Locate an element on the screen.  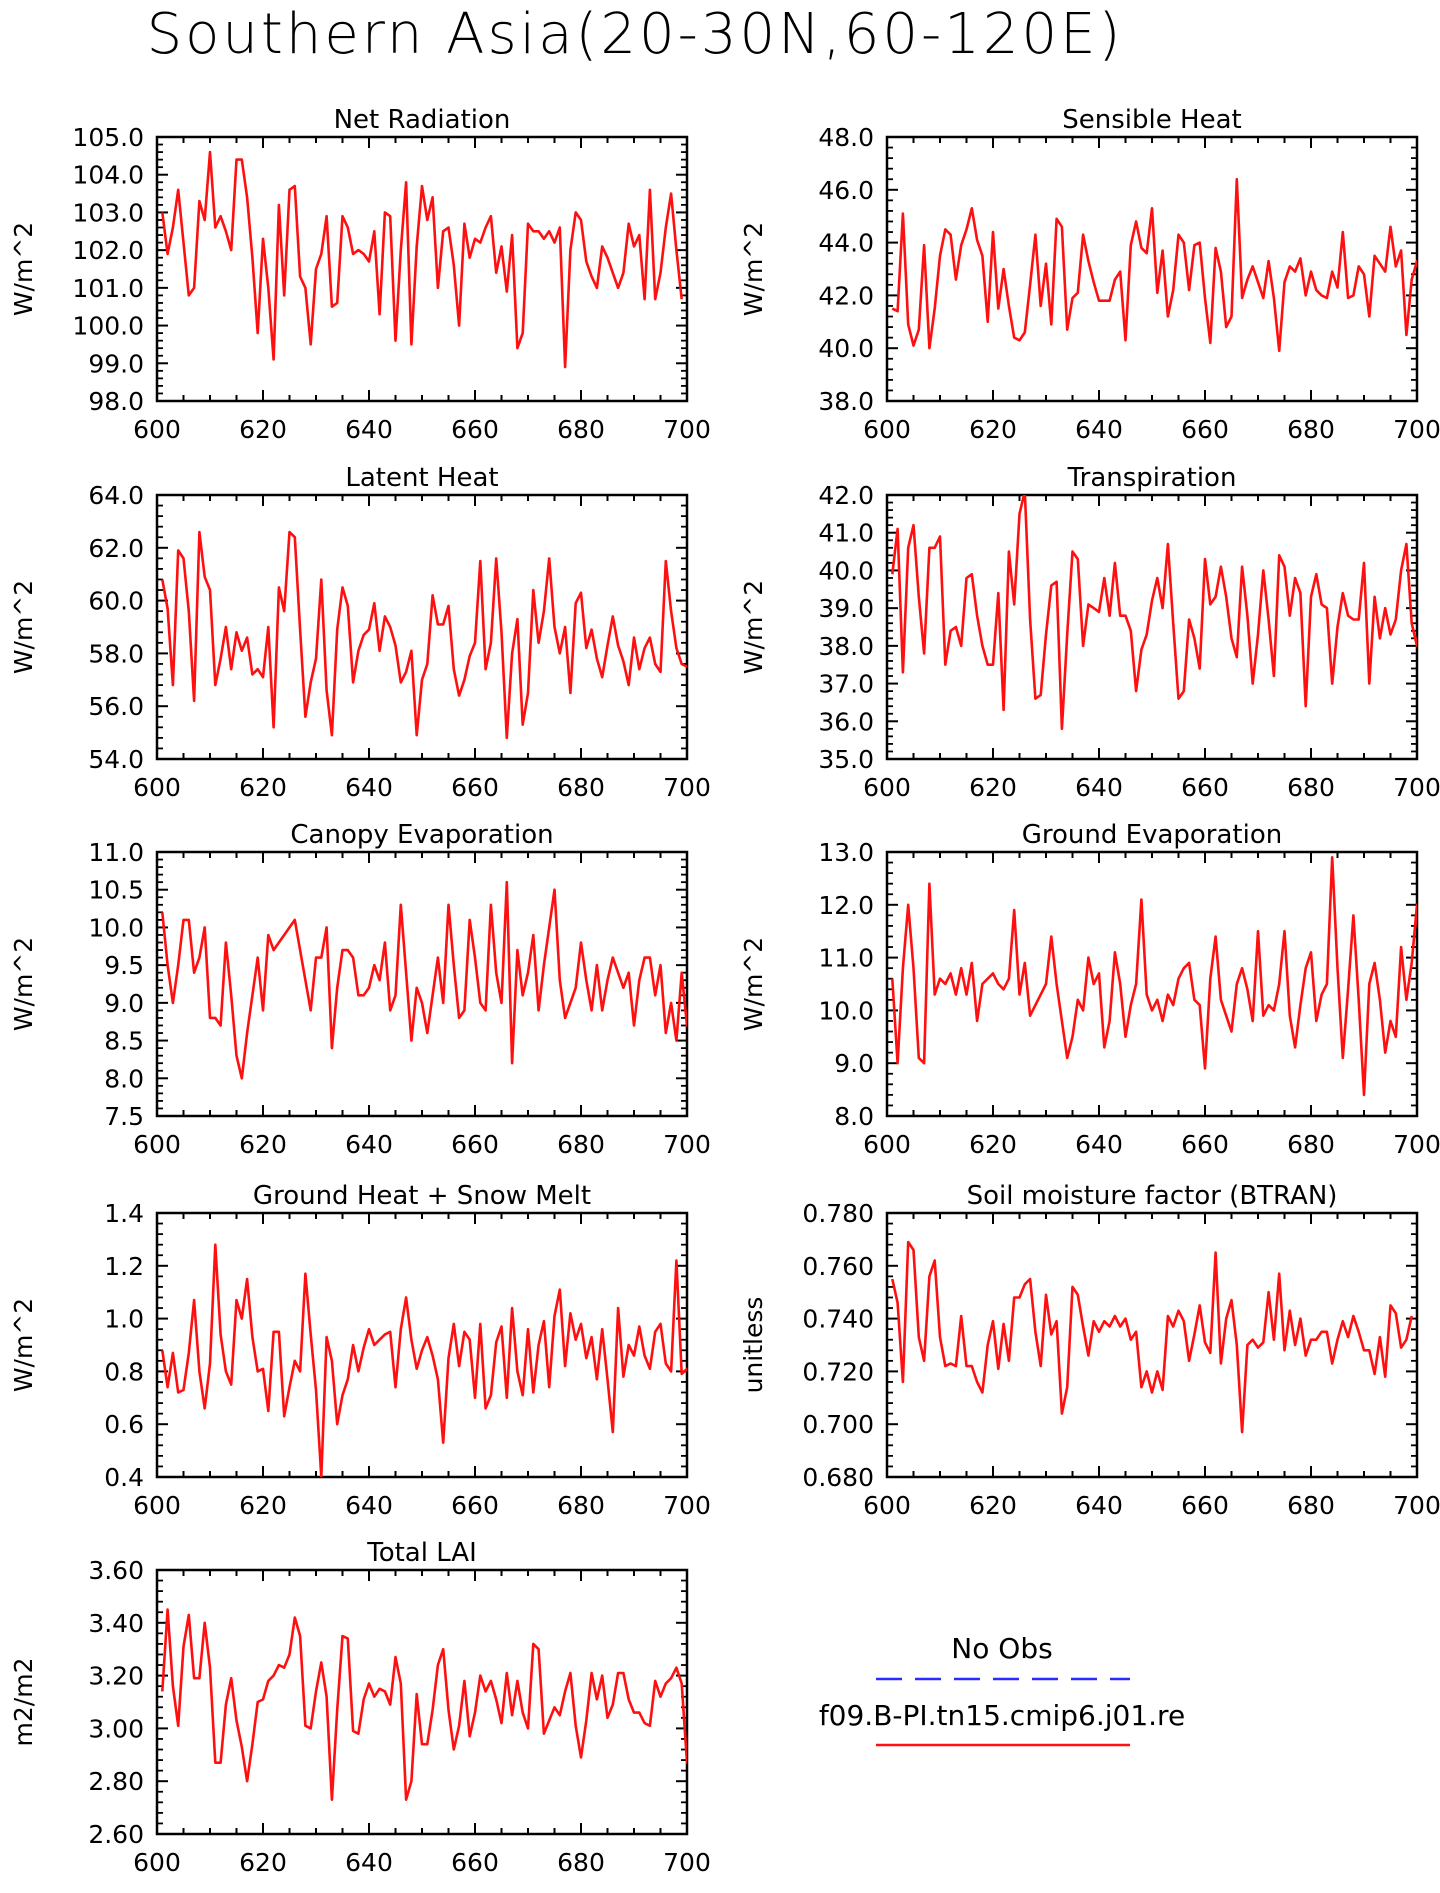
y-tick-label: 44.0 is located at coordinates (846, 243).